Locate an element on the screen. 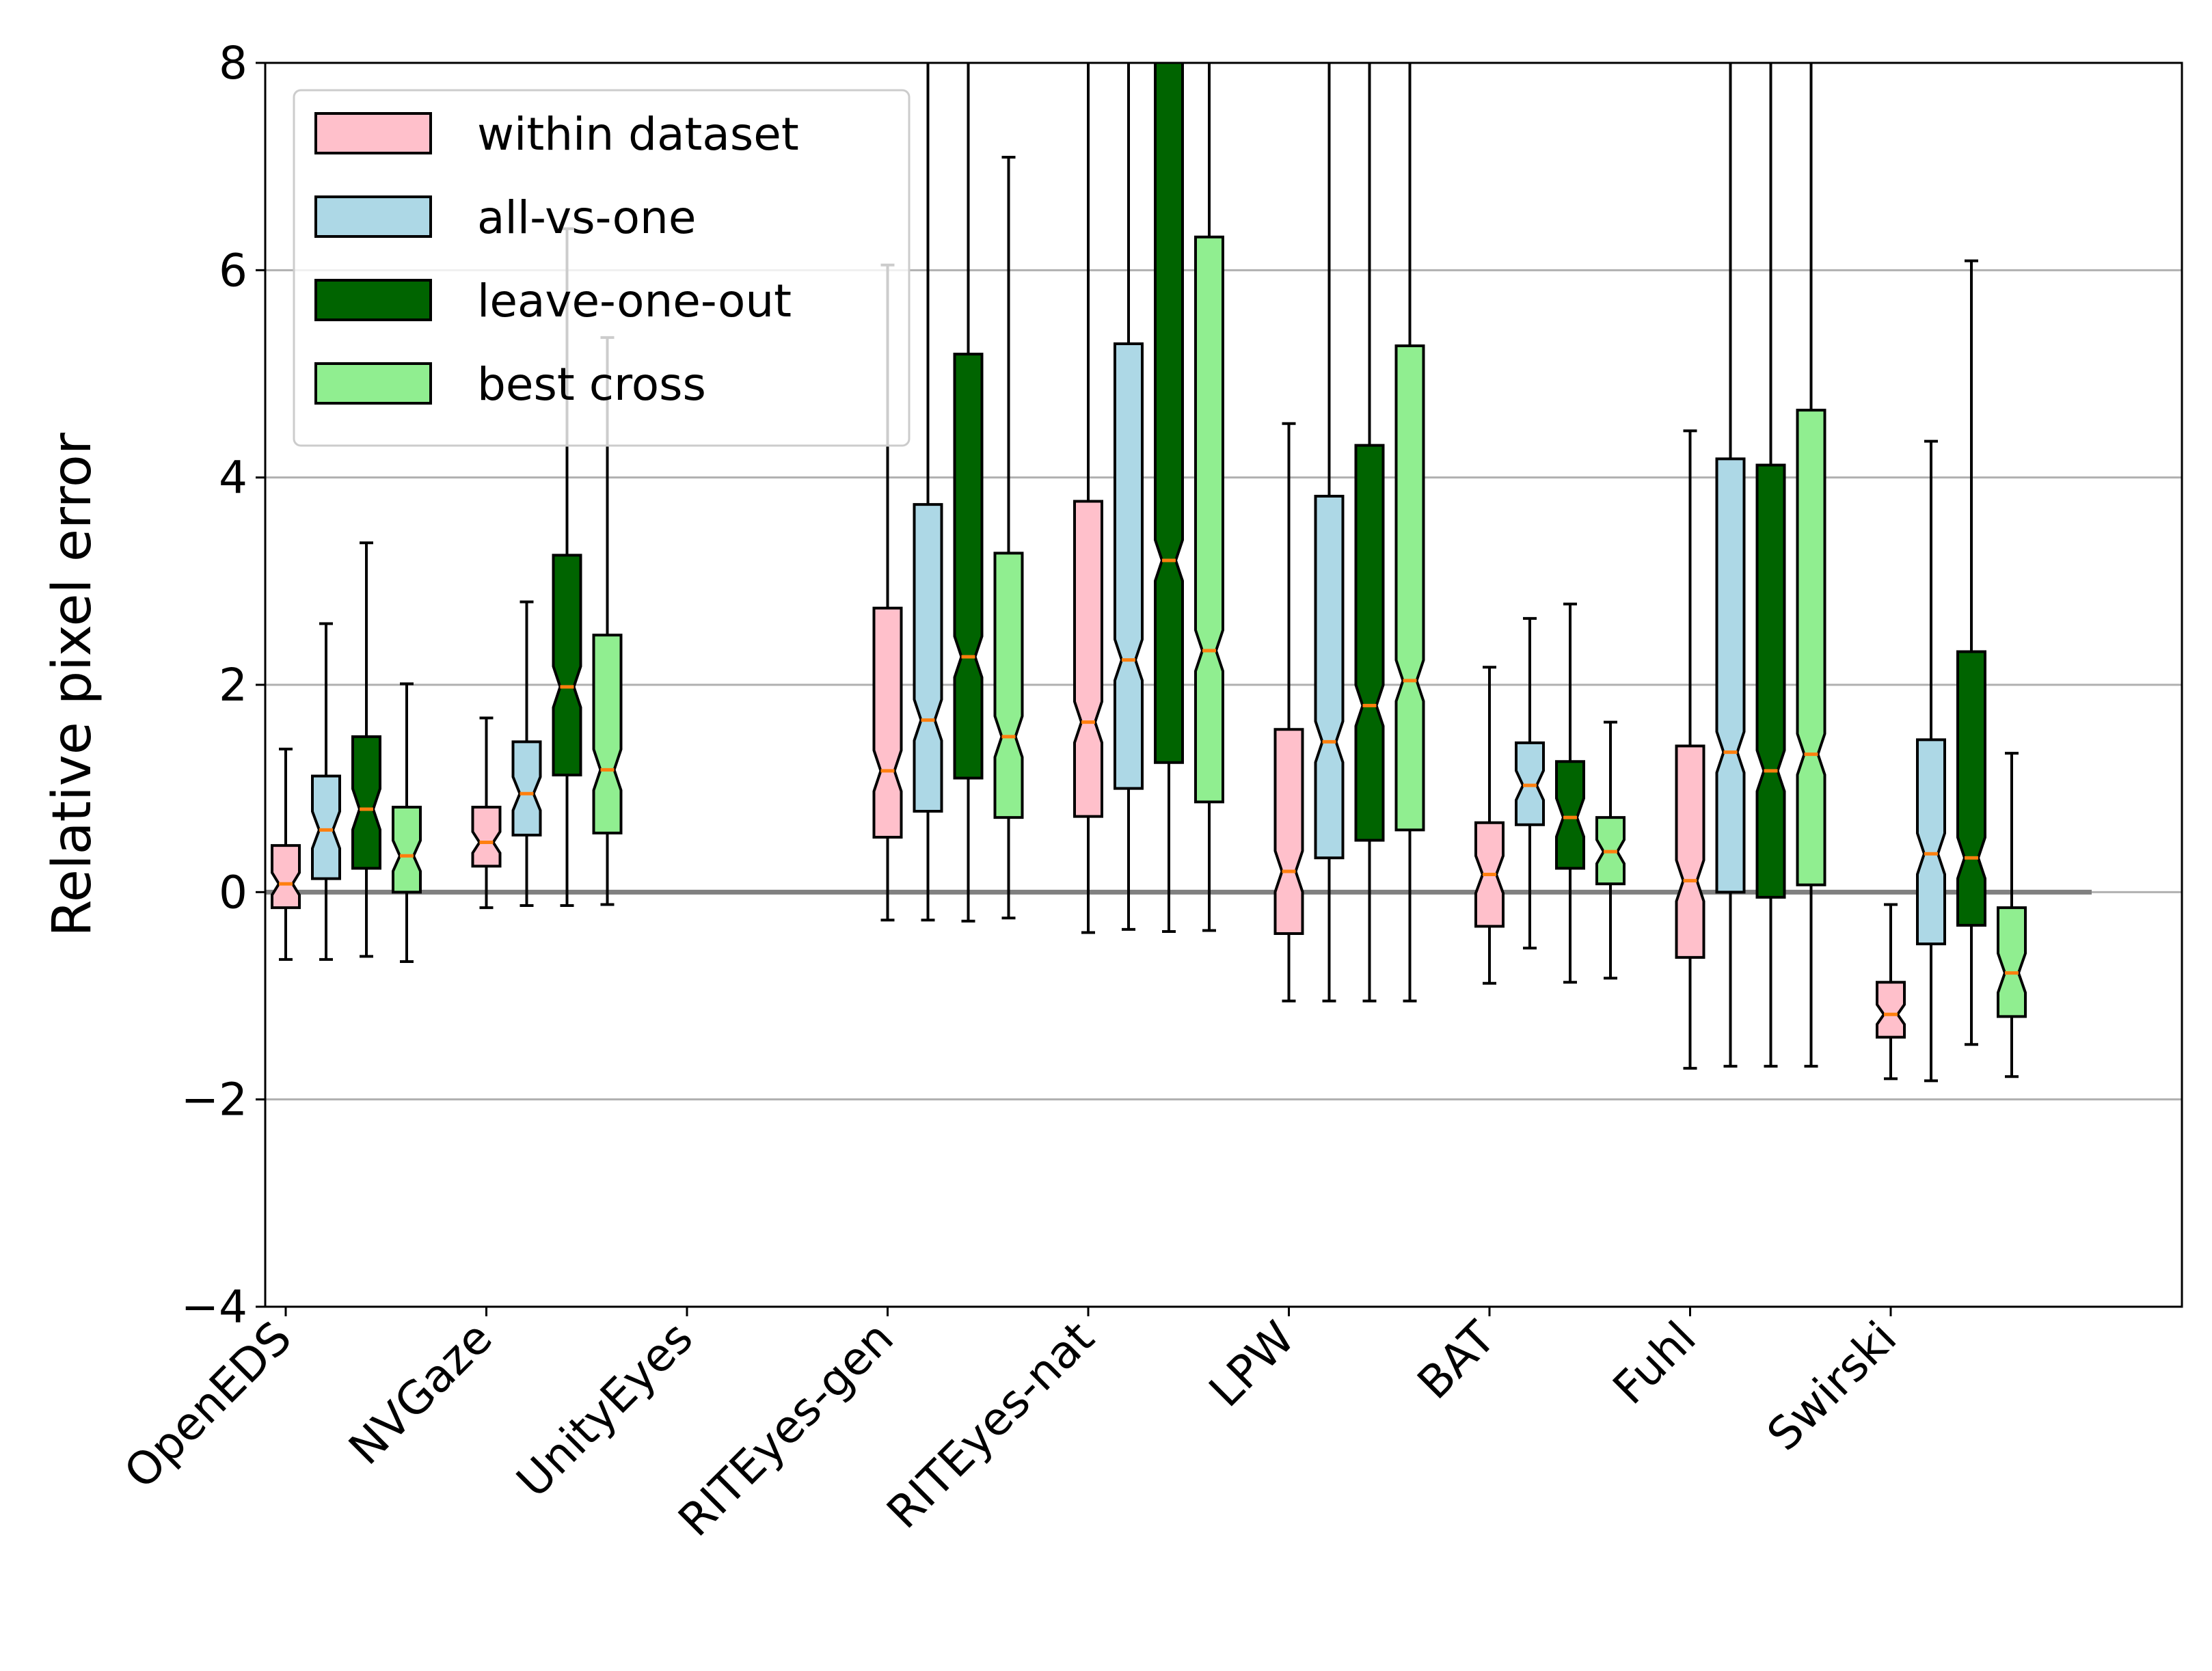 Image resolution: width=2212 pixels, height=1671 pixels. legend-item: best cross is located at coordinates (510, 384).